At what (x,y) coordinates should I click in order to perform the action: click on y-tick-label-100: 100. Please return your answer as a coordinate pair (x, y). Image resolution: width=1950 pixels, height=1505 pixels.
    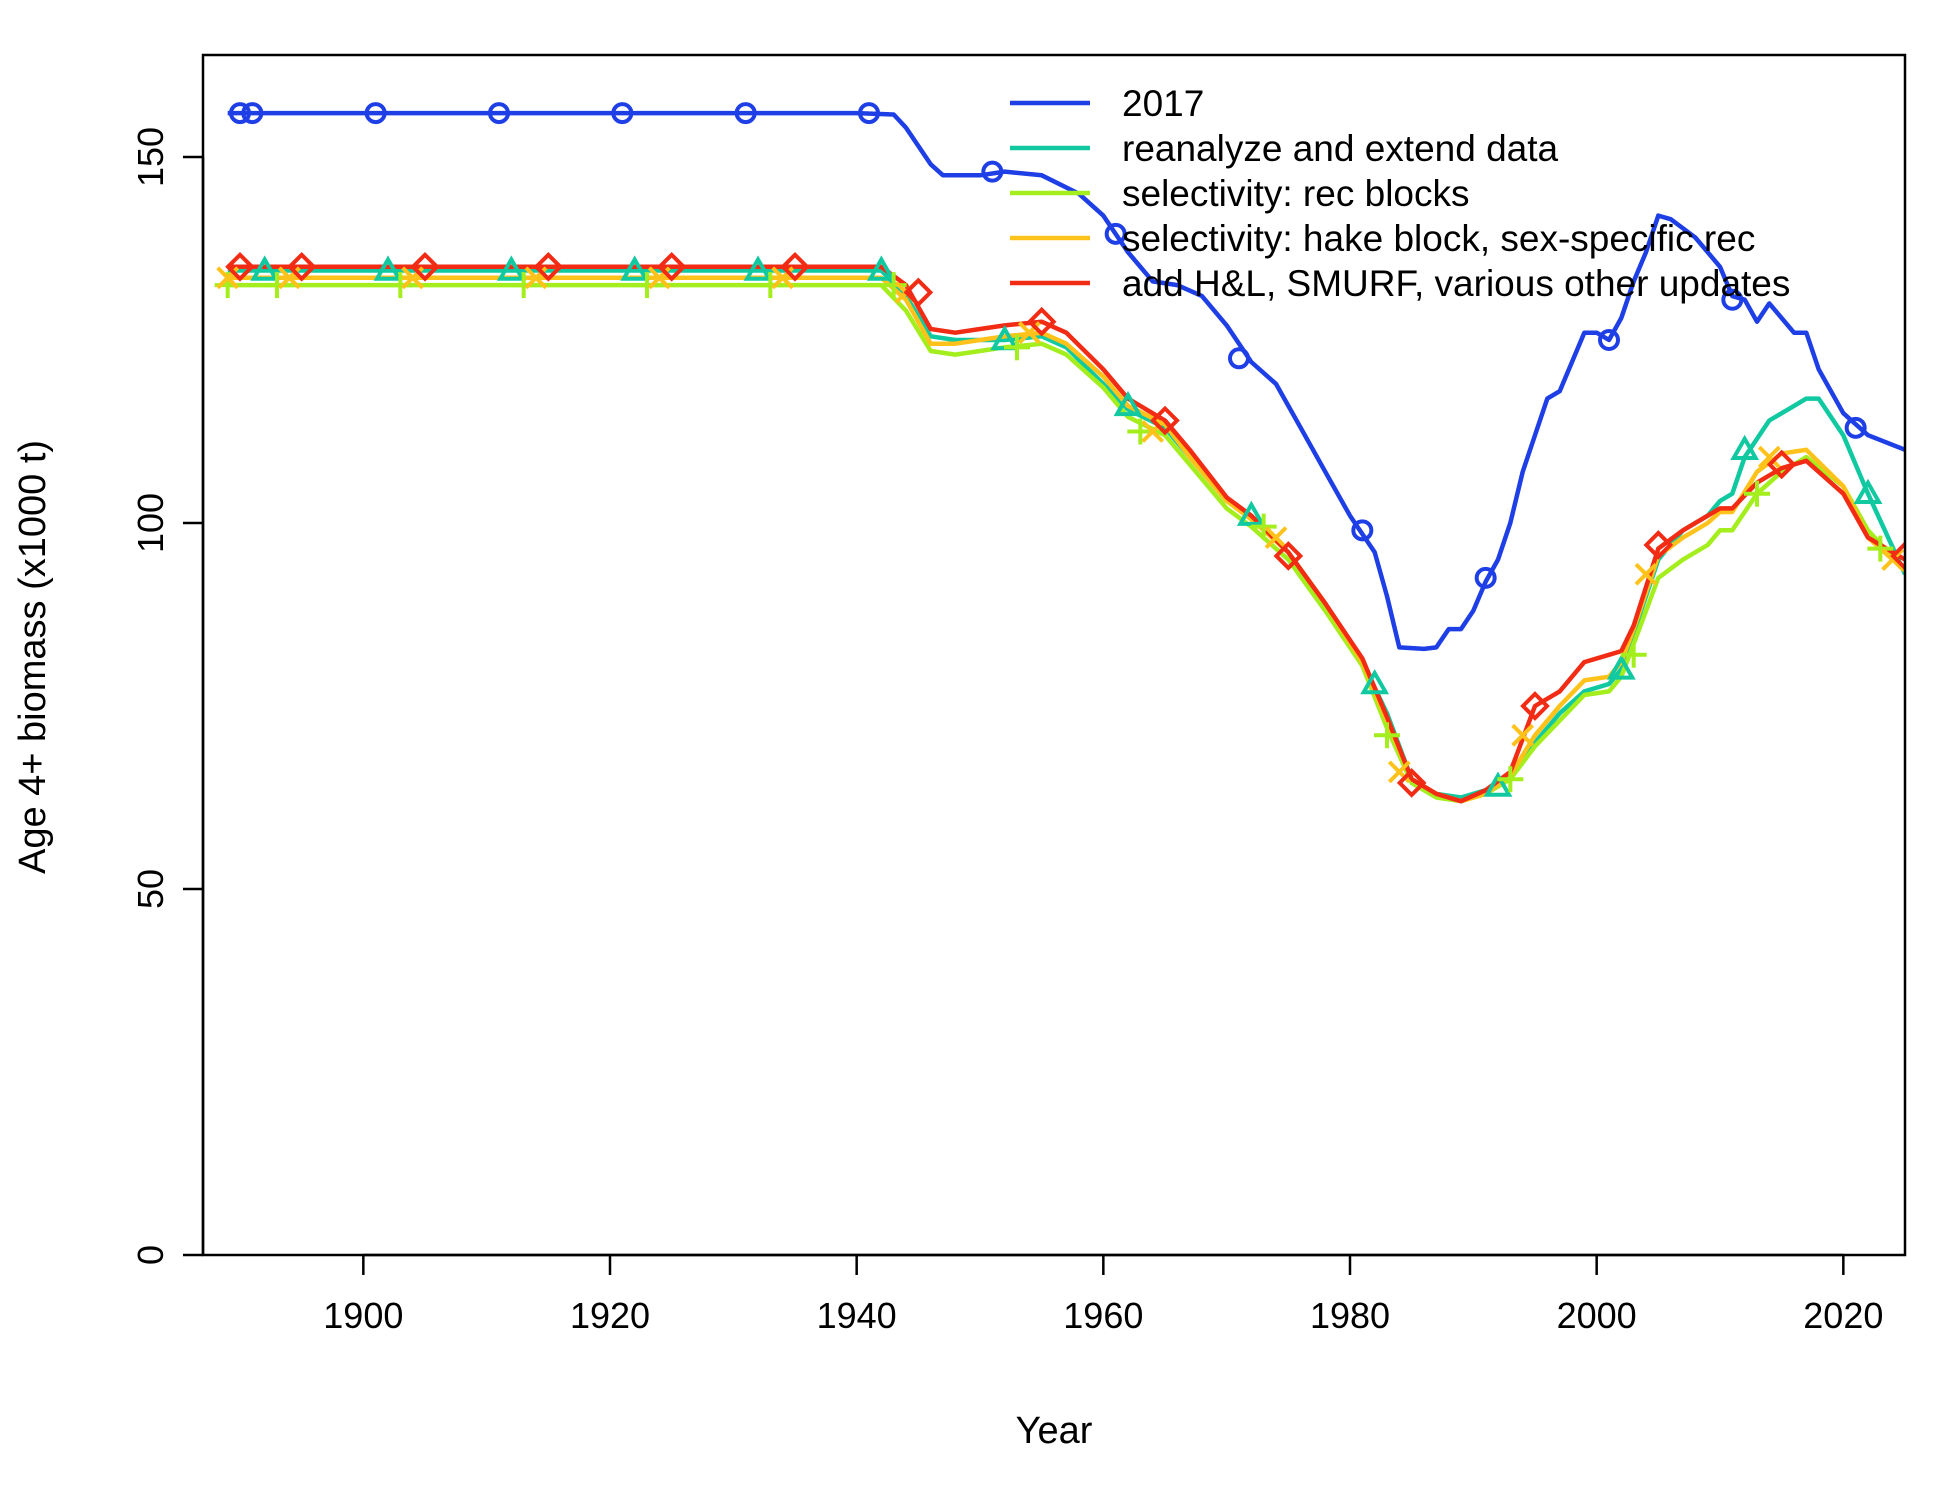
    Looking at the image, I should click on (150, 523).